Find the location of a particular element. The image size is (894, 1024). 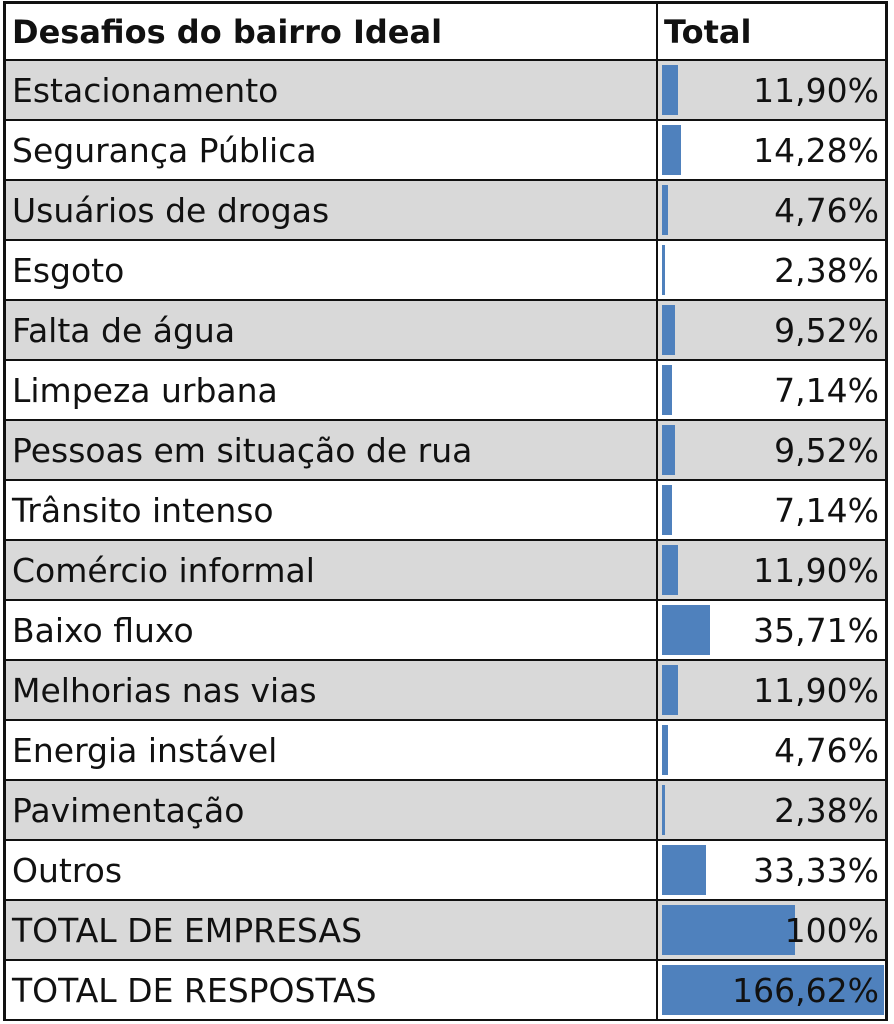

row-value-cell: 35,71% is located at coordinates (771, 630).